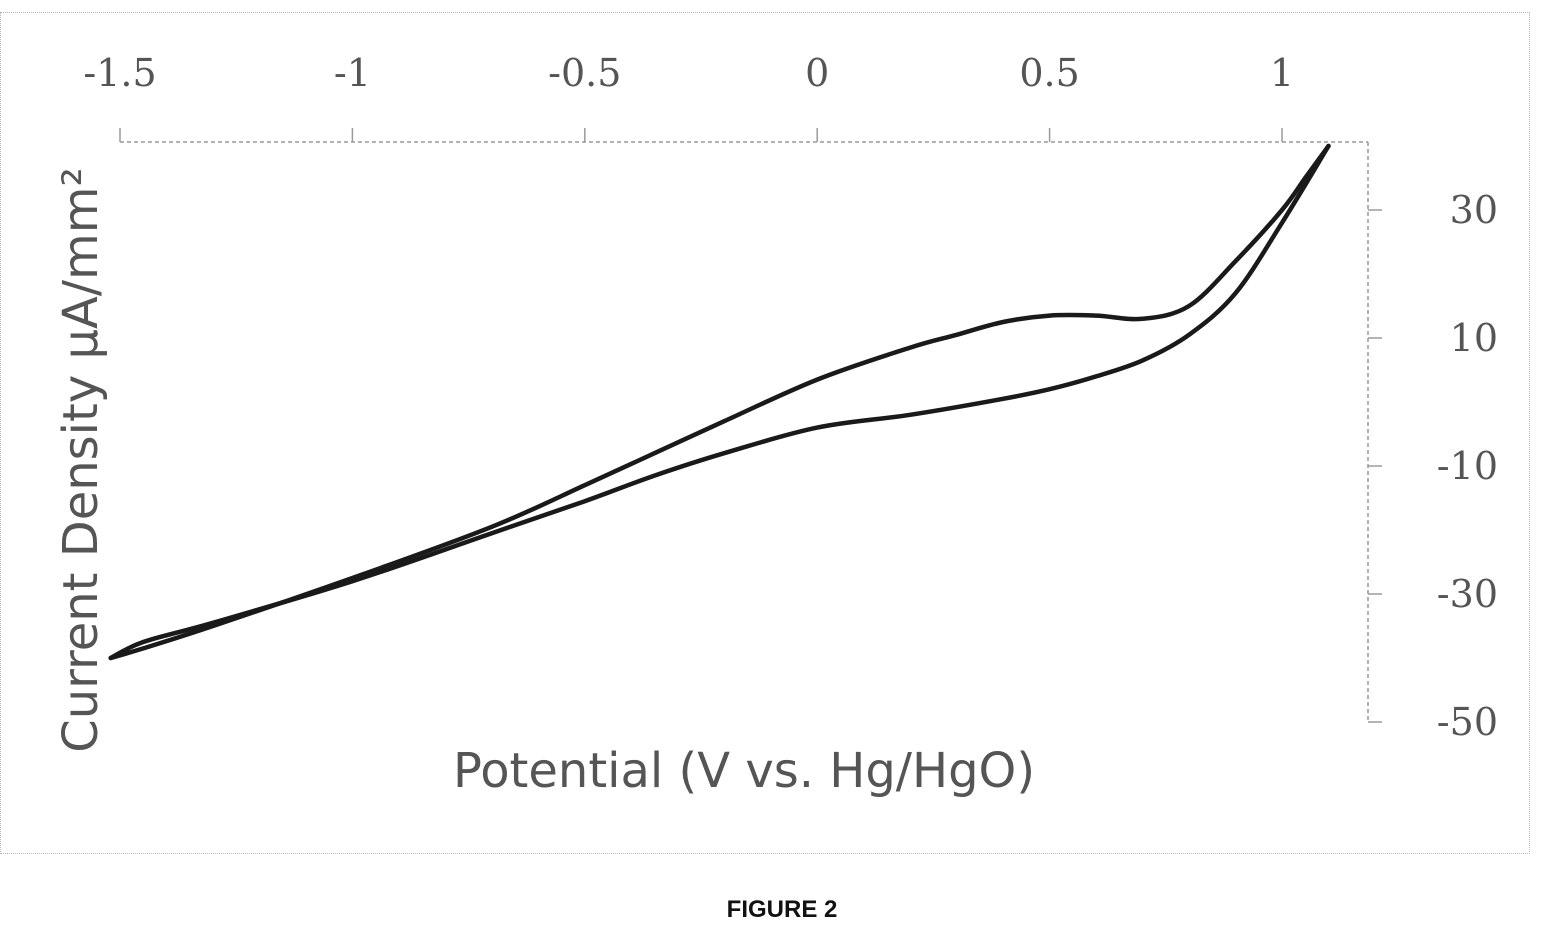 This screenshot has width=1564, height=944. What do you see at coordinates (1049, 73) in the screenshot?
I see `x-tick-label: 0.5` at bounding box center [1049, 73].